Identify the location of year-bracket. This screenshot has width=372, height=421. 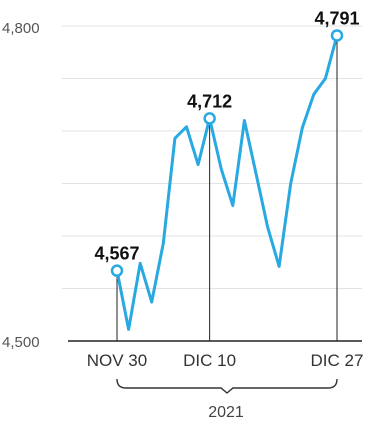
(227, 386).